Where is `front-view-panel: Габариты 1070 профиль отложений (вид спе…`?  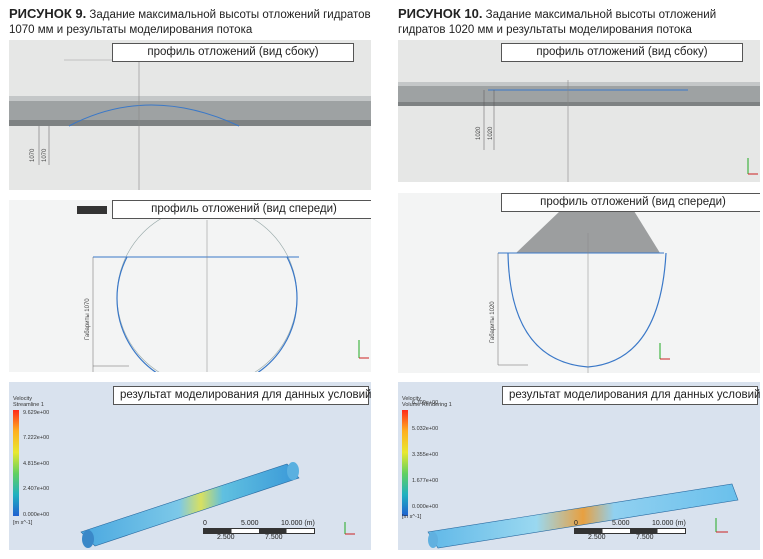
front-view-panel: Габариты 1070 профиль отложений (вид спе… is located at coordinates (190, 286).